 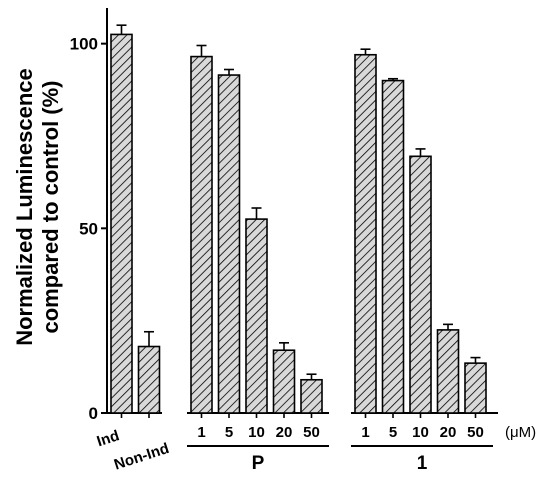 What do you see at coordinates (520, 432) in the screenshot?
I see `unit-label: (μM)` at bounding box center [520, 432].